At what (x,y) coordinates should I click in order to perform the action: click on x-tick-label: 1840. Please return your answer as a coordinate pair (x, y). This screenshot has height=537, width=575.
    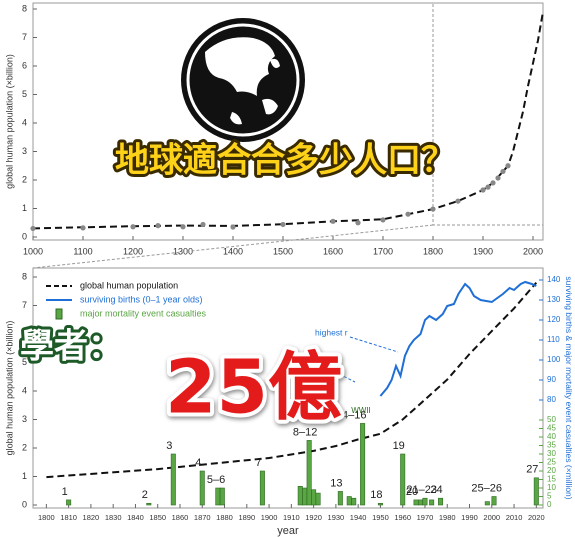
    Looking at the image, I should click on (135, 517).